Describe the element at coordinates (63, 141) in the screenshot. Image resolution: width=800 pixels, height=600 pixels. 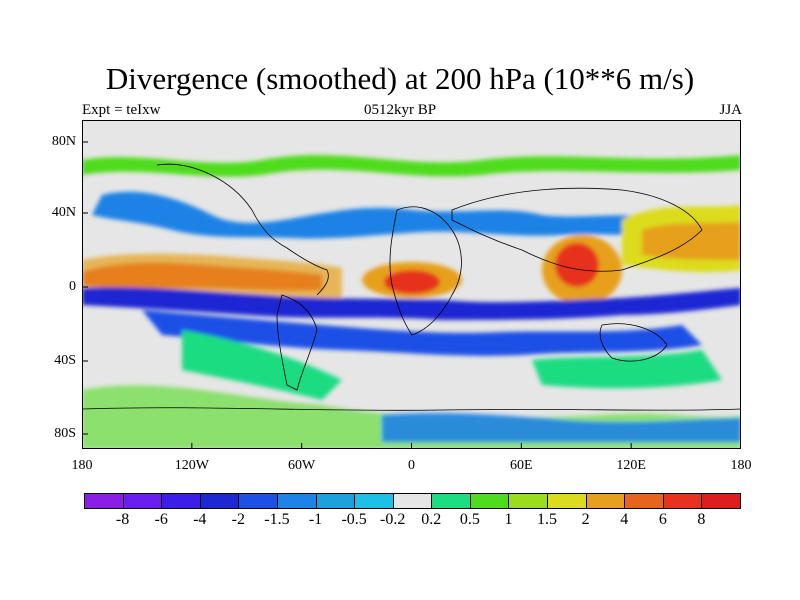
I see `lat-tick-label: 80N` at that location.